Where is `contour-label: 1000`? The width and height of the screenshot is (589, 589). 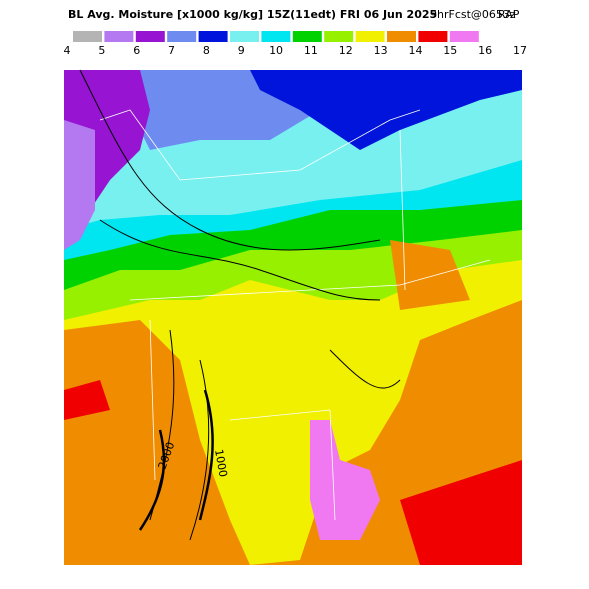
contour-label: 1000 is located at coordinates (221, 463).